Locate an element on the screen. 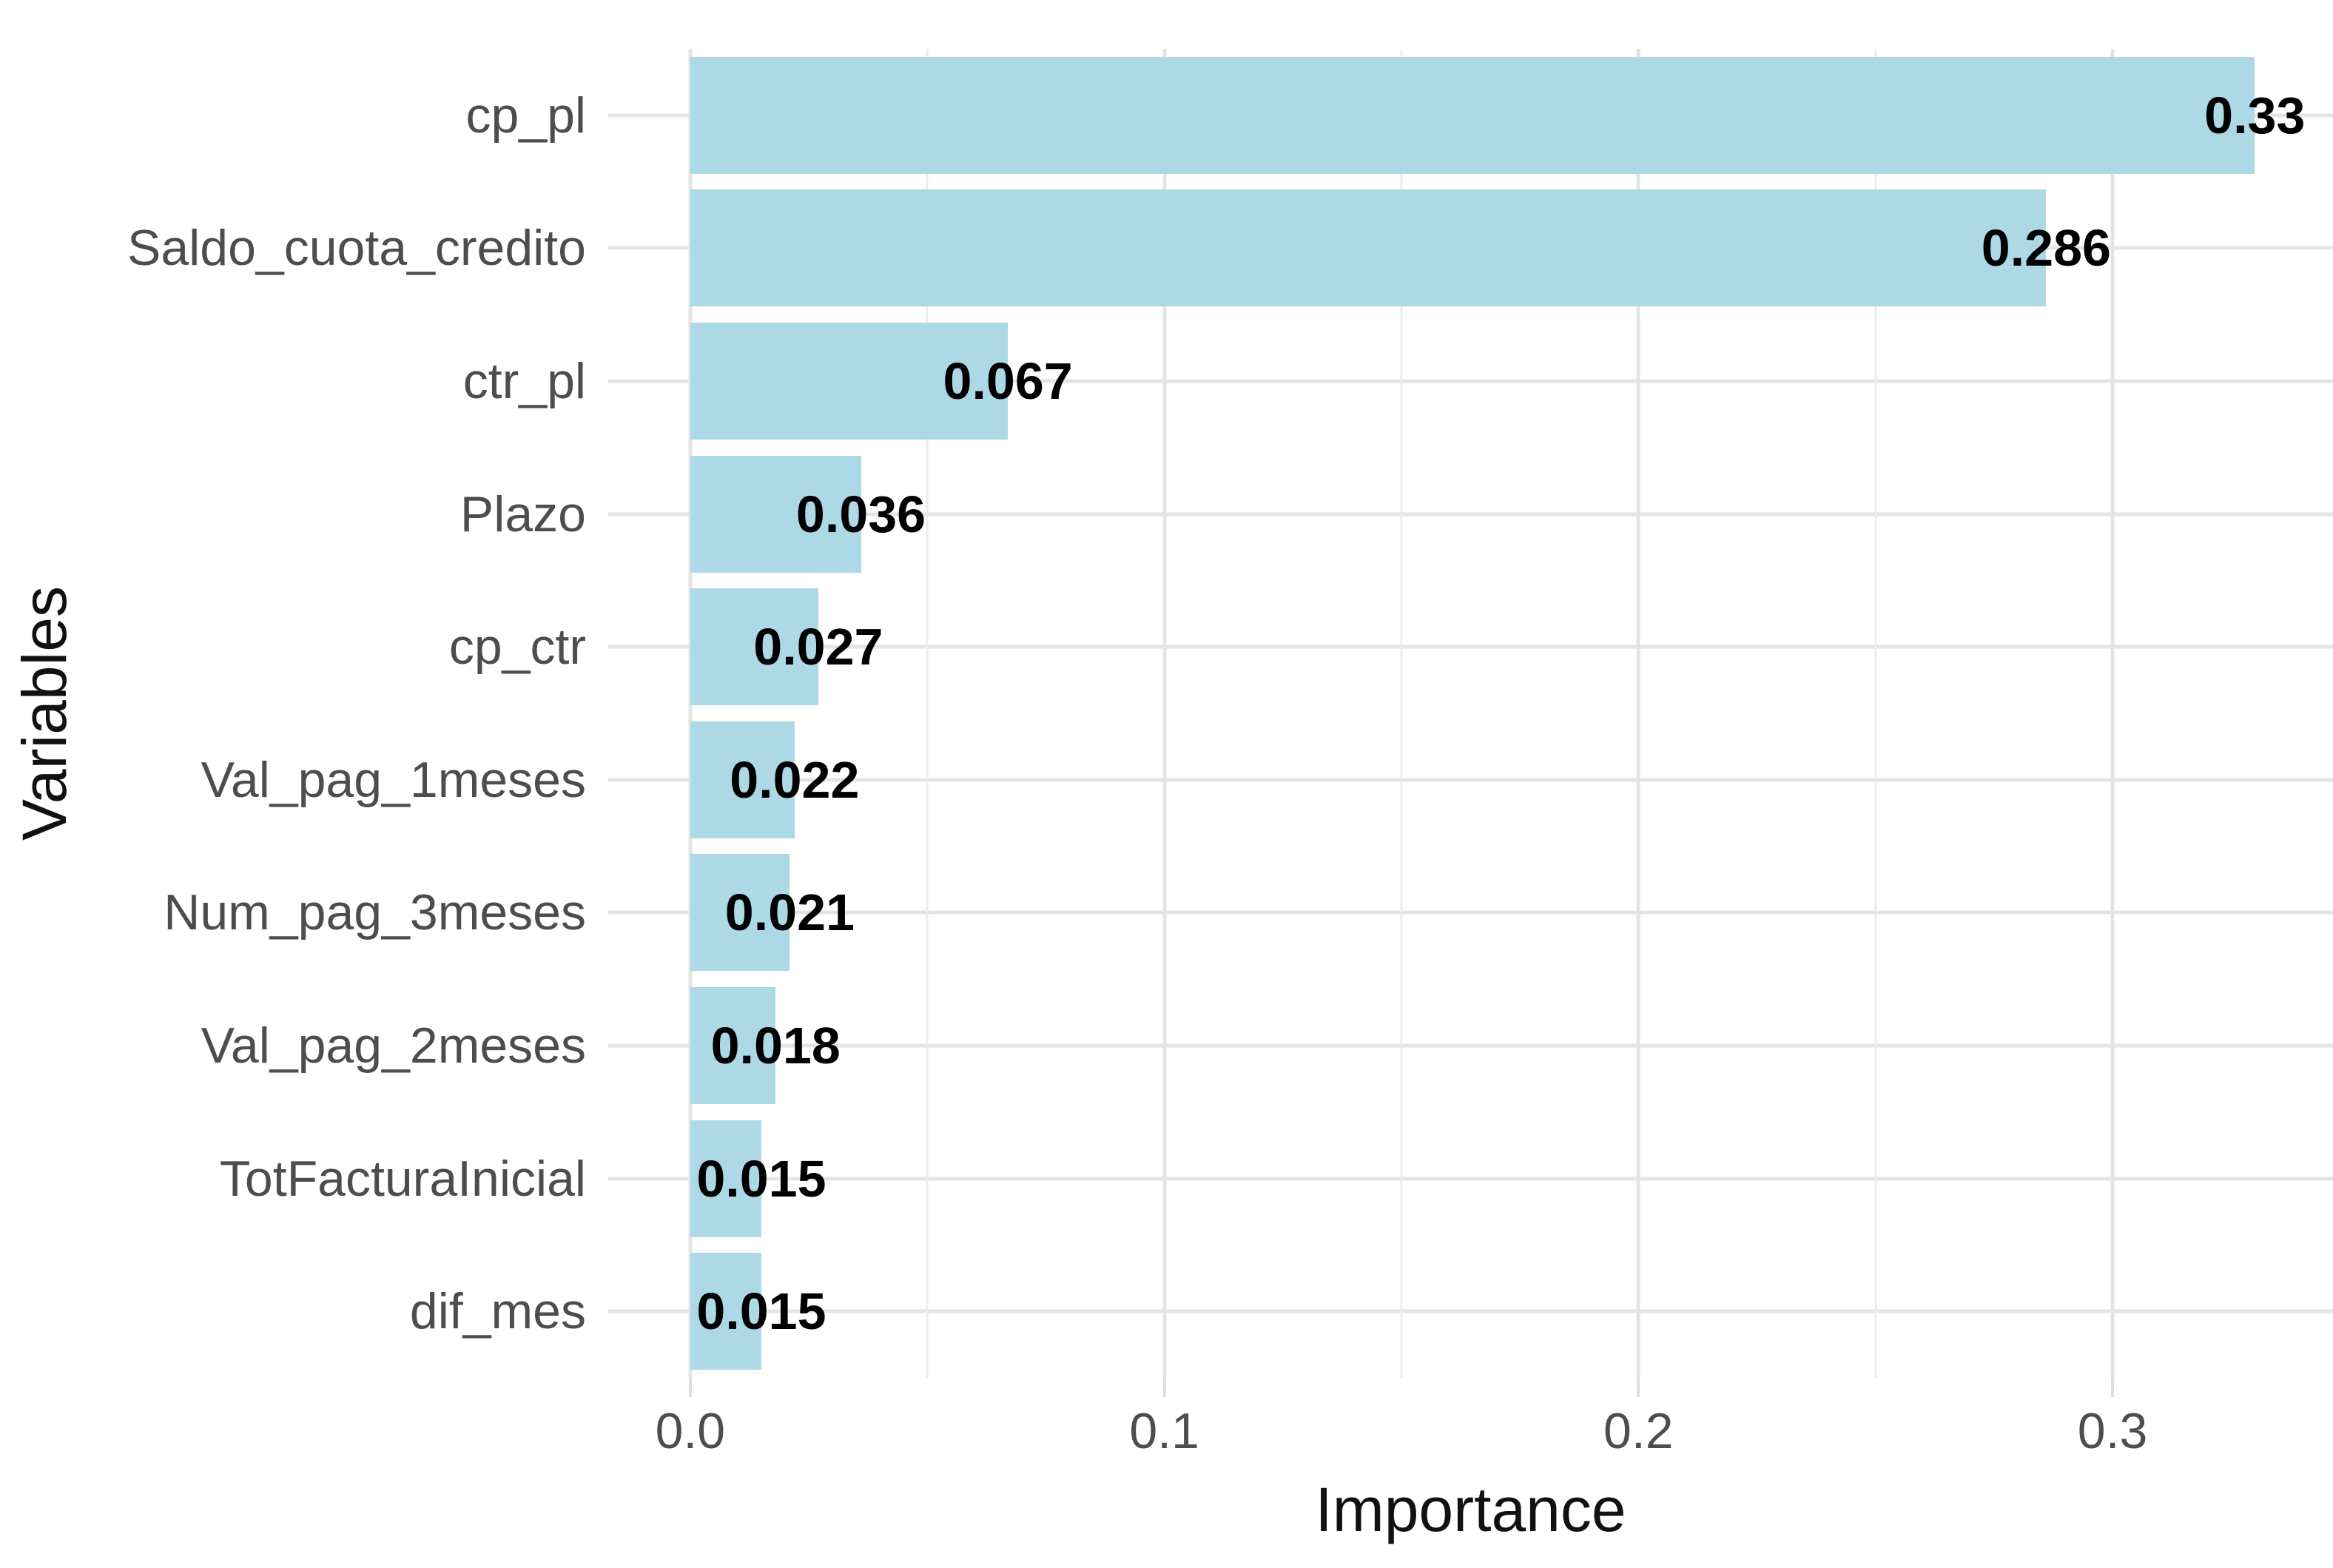 The height and width of the screenshot is (1568, 2333). bar-value-label: 0.027 is located at coordinates (818, 647).